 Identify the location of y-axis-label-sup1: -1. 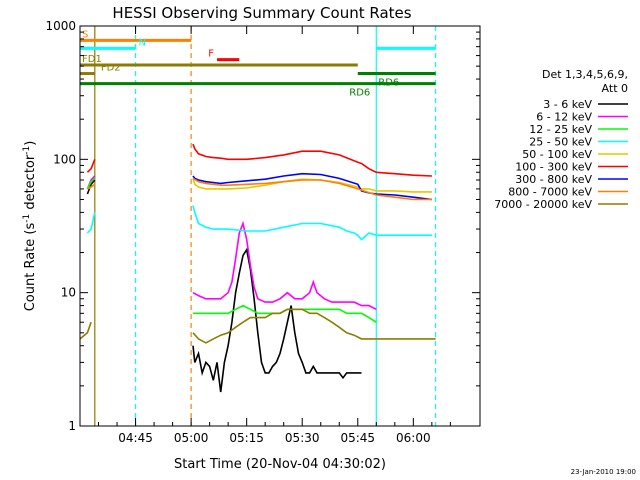
(27, 218).